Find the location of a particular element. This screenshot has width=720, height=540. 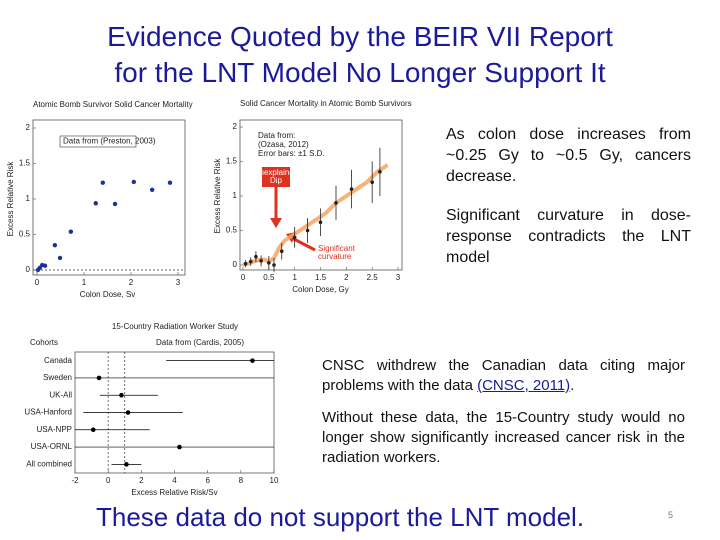

category-label: USA-ORNL is located at coordinates (52, 446).